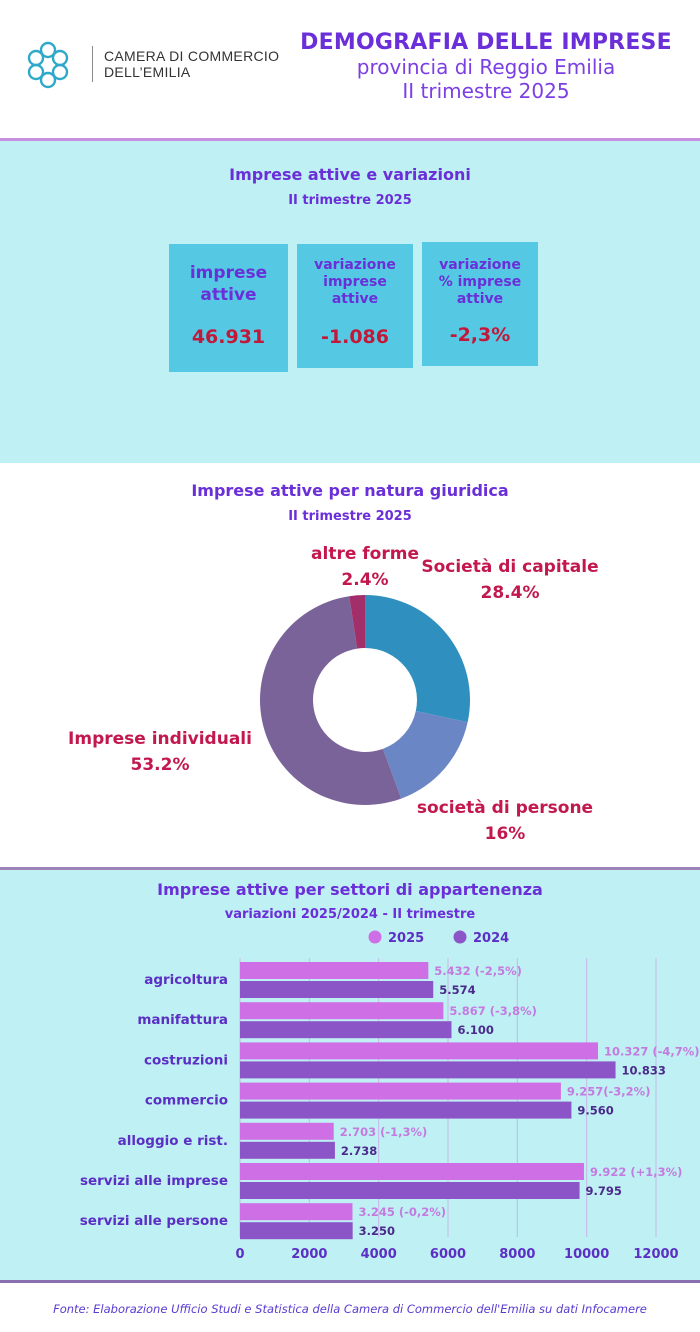  What do you see at coordinates (192, 56) in the screenshot?
I see `logo-line1: CAMERA DI COMMERCIO` at bounding box center [192, 56].